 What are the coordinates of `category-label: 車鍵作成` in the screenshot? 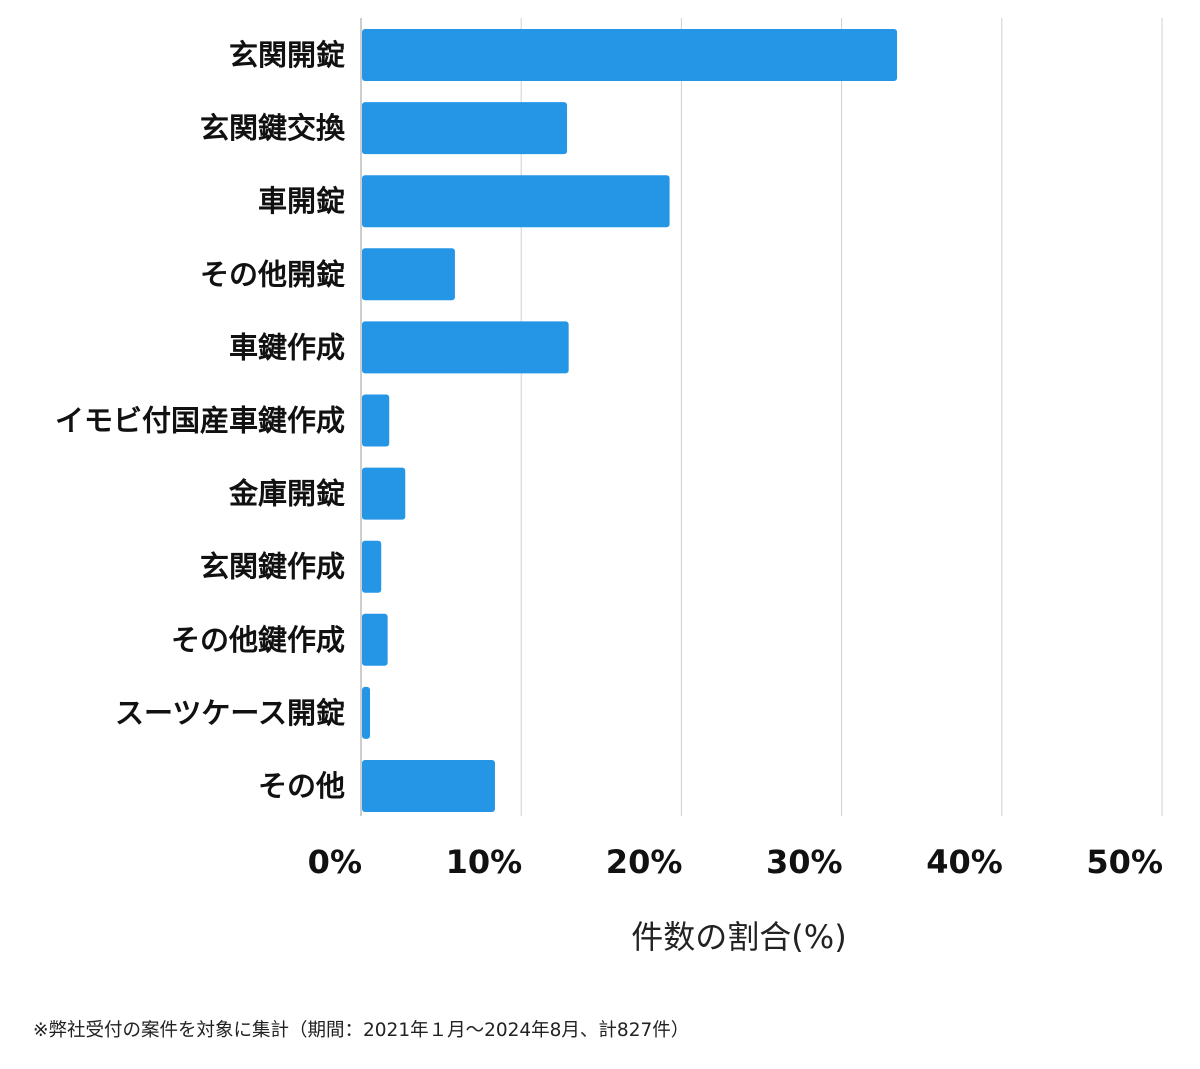 It's located at (287, 347).